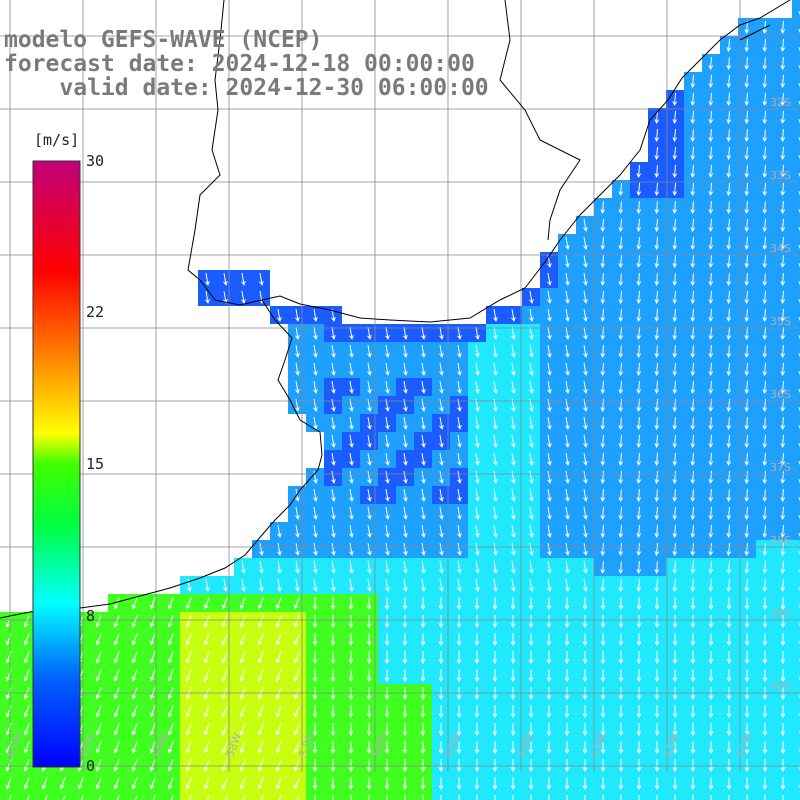 This screenshot has height=800, width=800. I want to click on latitude-label: 40S, so click(780, 686).